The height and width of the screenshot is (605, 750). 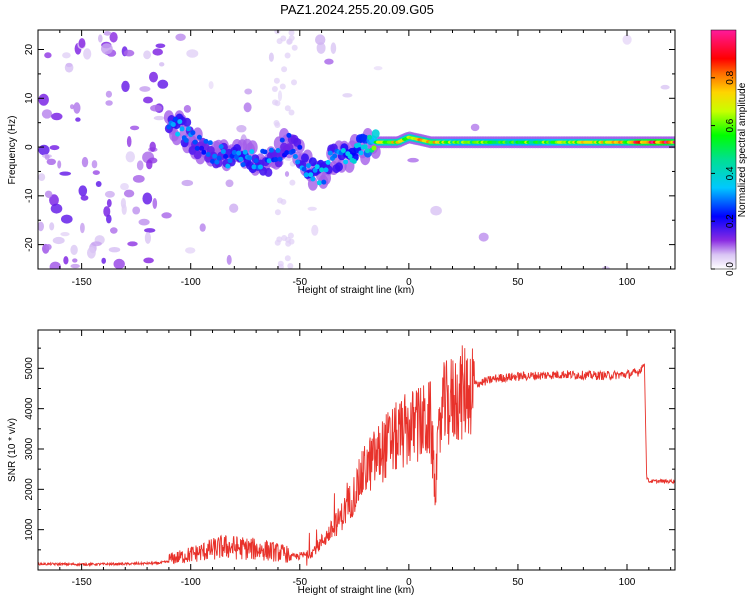 What do you see at coordinates (730, 173) in the screenshot?
I see `colorbar-tick-label: 0.4` at bounding box center [730, 173].